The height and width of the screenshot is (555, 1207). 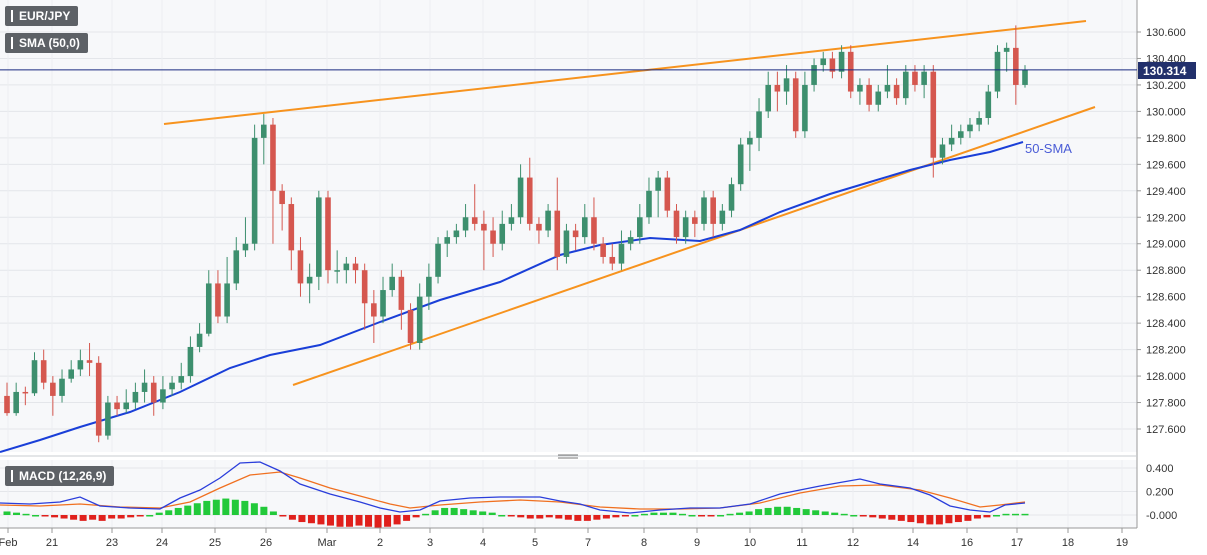 What do you see at coordinates (801, 543) in the screenshot?
I see `x-tick-label: 11` at bounding box center [801, 543].